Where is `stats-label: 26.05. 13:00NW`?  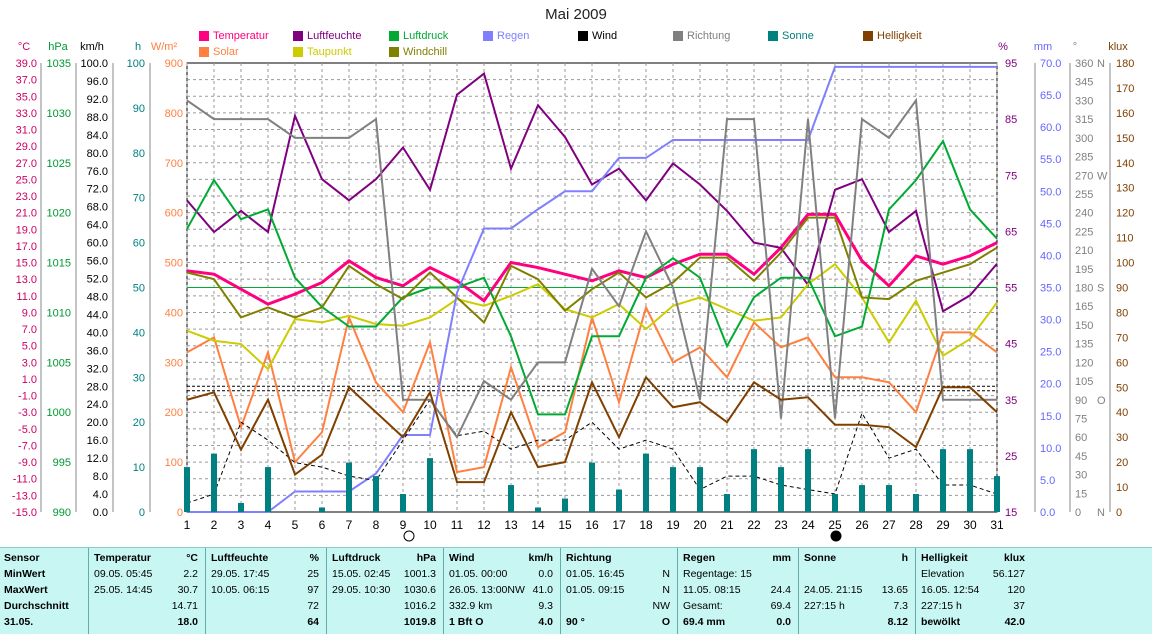
stats-label: 26.05. 13:00NW is located at coordinates (487, 590).